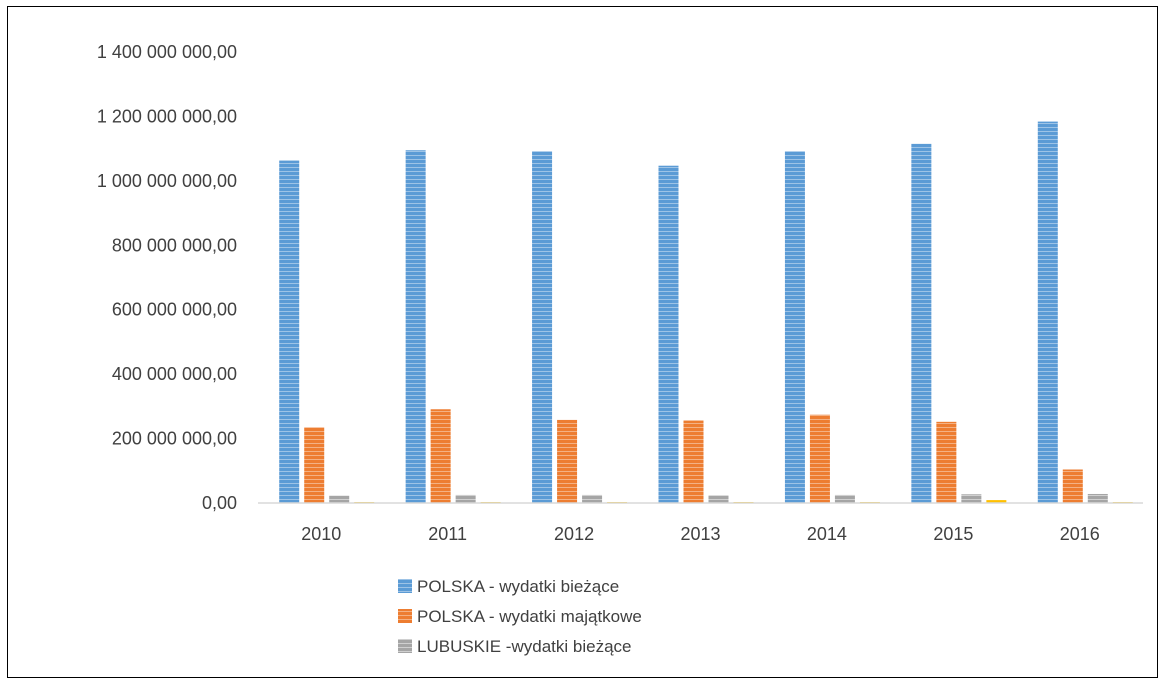  What do you see at coordinates (167, 181) in the screenshot?
I see `y-tick-label: 1 000 000 000,00` at bounding box center [167, 181].